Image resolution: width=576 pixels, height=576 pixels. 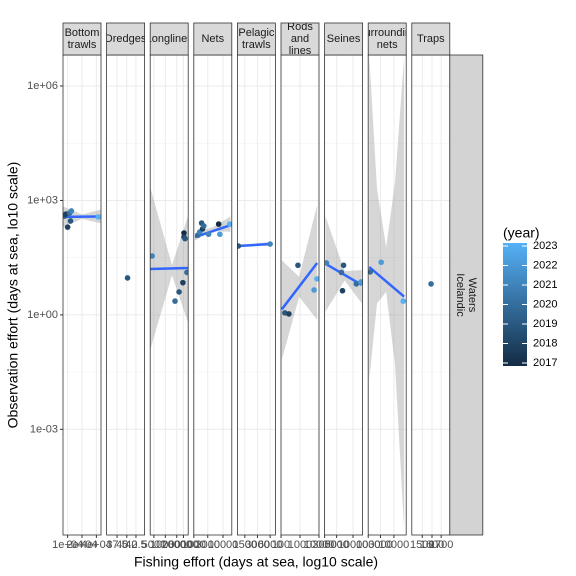 I want to click on strip-label: Surrounding, so click(x=387, y=33).